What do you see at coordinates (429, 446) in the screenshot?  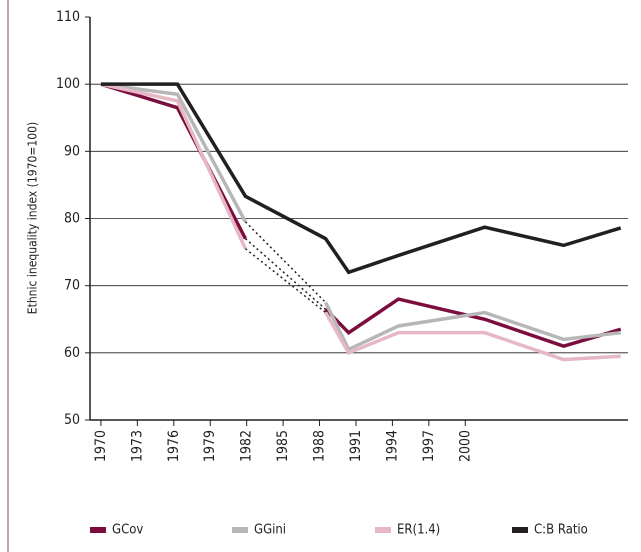 I see `x-tick-label: 1997` at bounding box center [429, 446].